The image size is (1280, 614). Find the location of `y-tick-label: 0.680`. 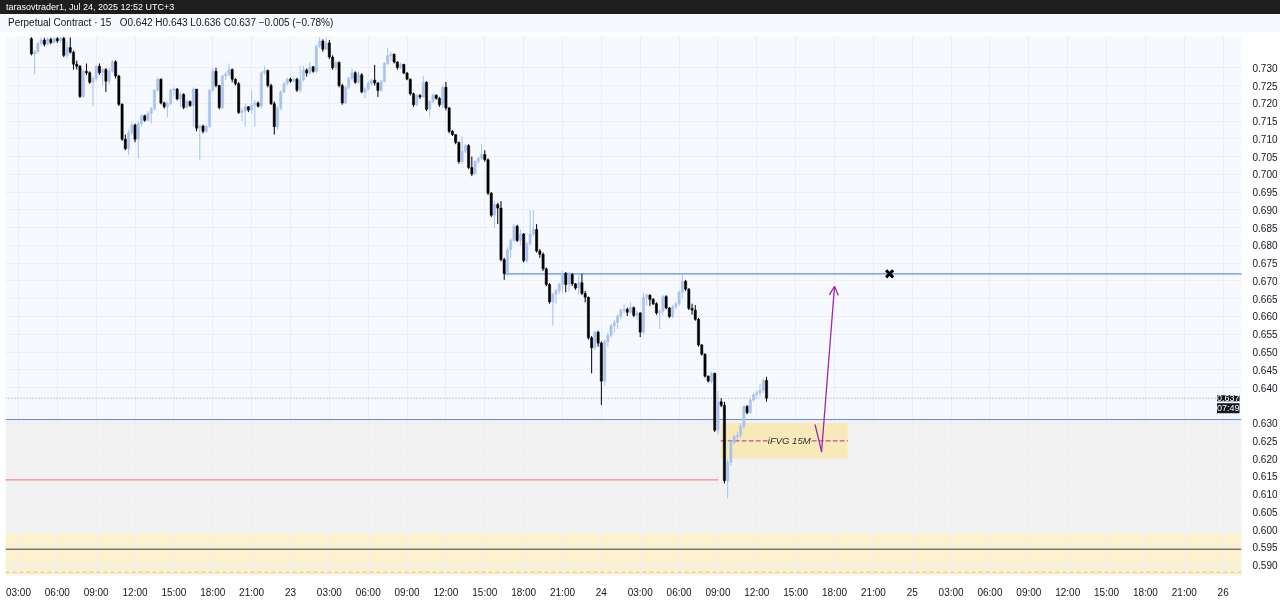

y-tick-label: 0.680 is located at coordinates (1265, 246).